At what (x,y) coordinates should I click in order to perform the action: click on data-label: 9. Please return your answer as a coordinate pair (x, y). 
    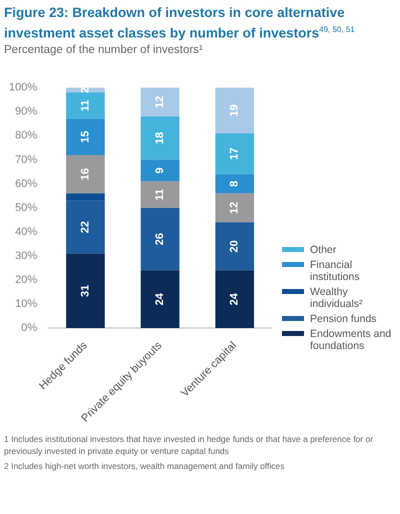
    Looking at the image, I should click on (160, 171).